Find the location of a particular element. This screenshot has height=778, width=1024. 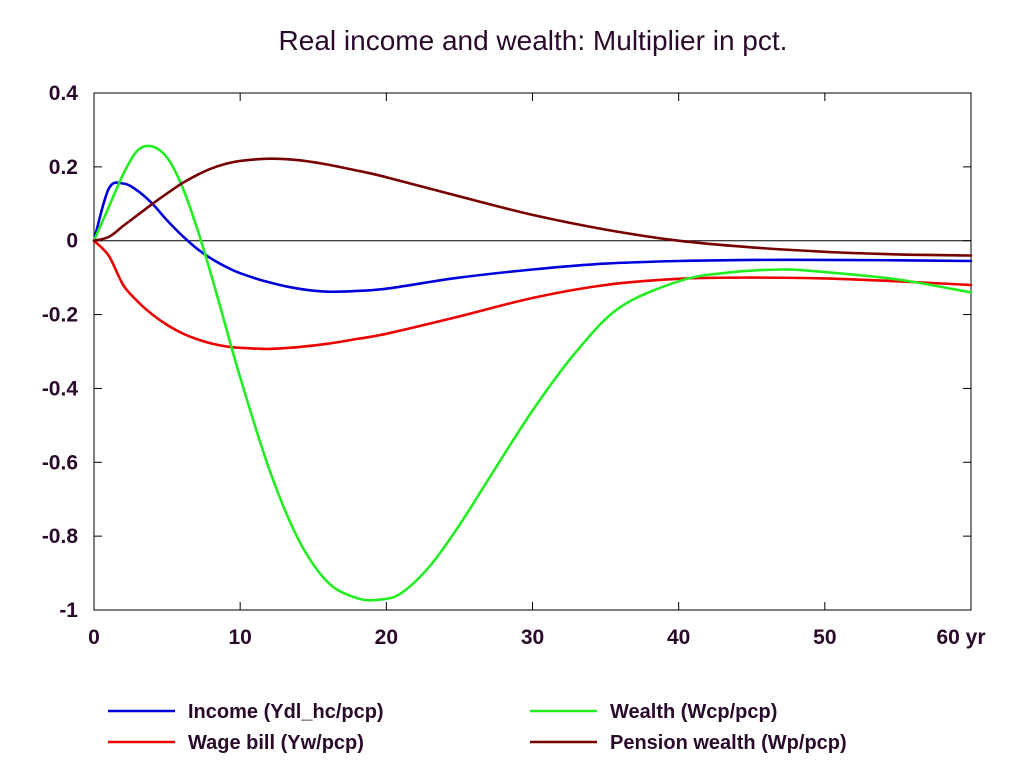

y-tick-label: 0.4 is located at coordinates (64, 93).